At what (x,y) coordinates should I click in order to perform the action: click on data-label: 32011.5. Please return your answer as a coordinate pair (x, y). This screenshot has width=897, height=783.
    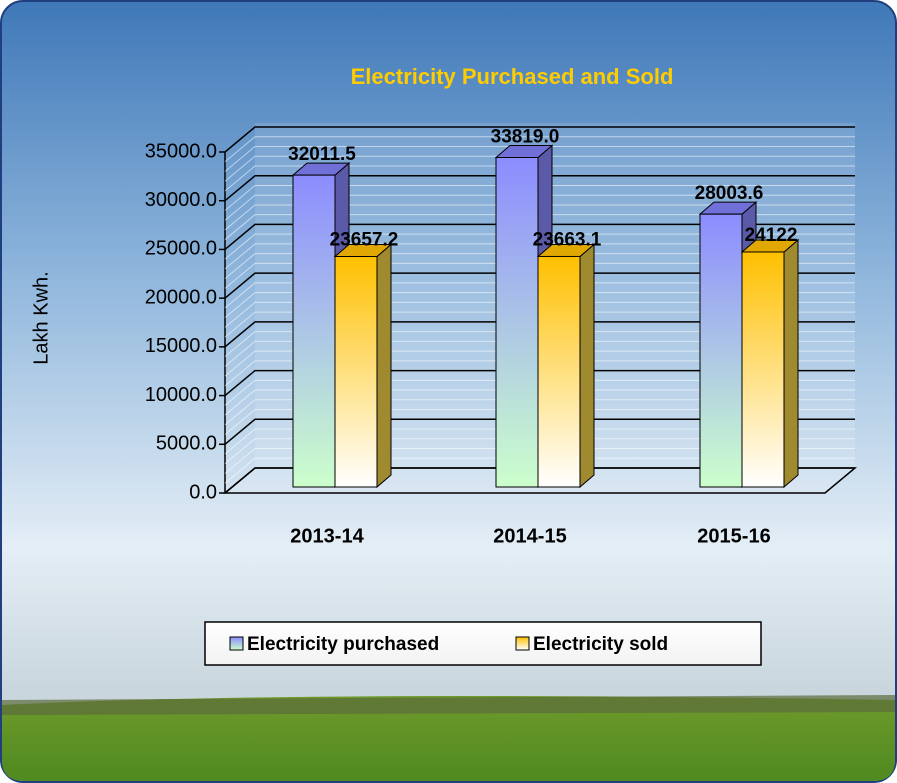
    Looking at the image, I should click on (322, 154).